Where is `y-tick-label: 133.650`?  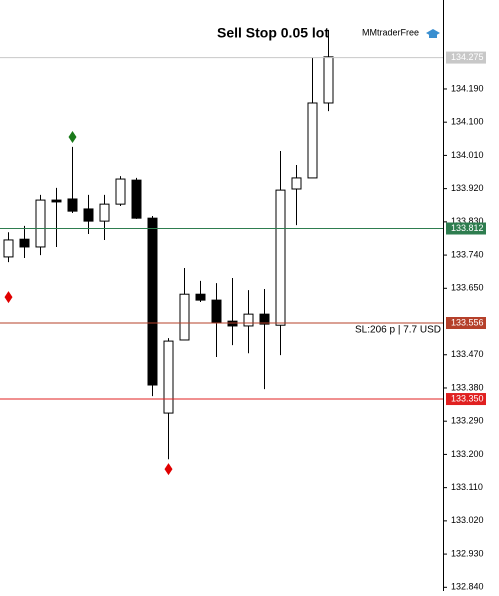 y-tick-label: 133.650 is located at coordinates (467, 288).